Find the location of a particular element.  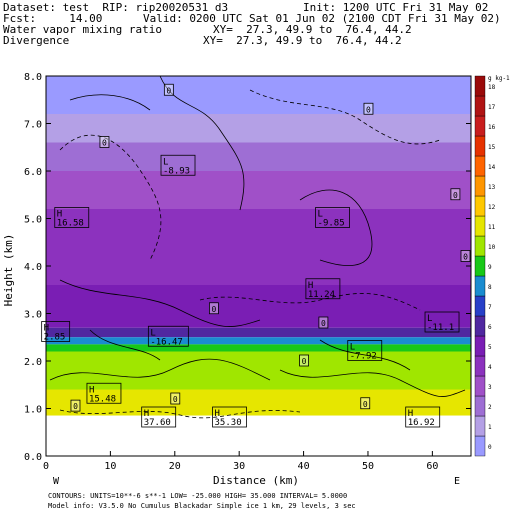

colorbar-level-label: 2 is located at coordinates (490, 407).